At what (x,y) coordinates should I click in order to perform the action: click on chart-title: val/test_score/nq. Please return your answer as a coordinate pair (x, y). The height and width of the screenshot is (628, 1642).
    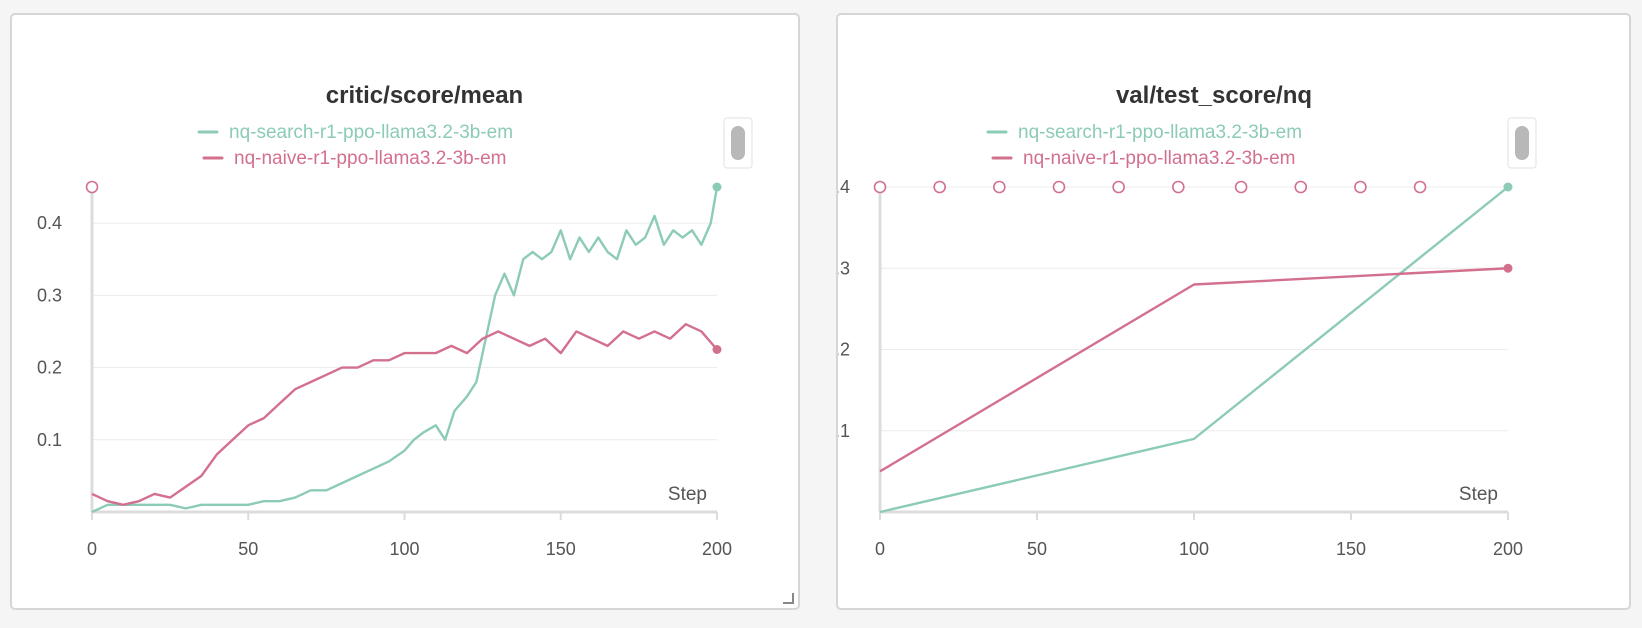
    Looking at the image, I should click on (1214, 95).